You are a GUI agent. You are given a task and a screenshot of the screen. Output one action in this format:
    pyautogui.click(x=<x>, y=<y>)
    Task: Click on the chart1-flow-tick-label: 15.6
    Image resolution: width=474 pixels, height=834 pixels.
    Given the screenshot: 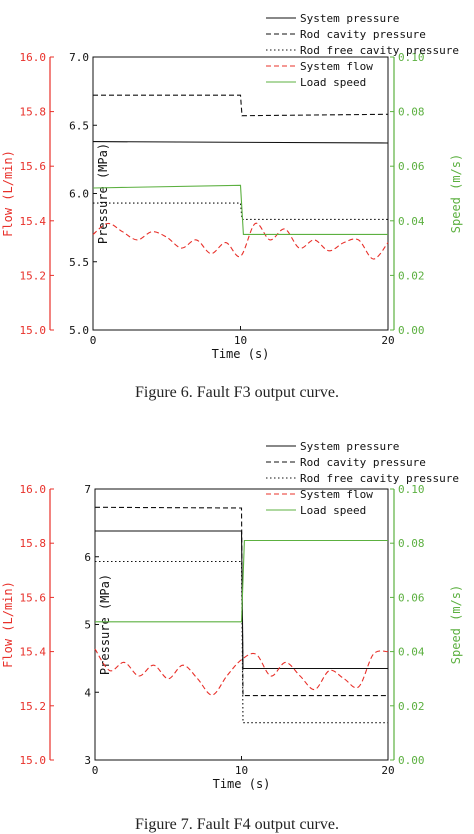 What is the action you would take?
    pyautogui.click(x=33, y=166)
    